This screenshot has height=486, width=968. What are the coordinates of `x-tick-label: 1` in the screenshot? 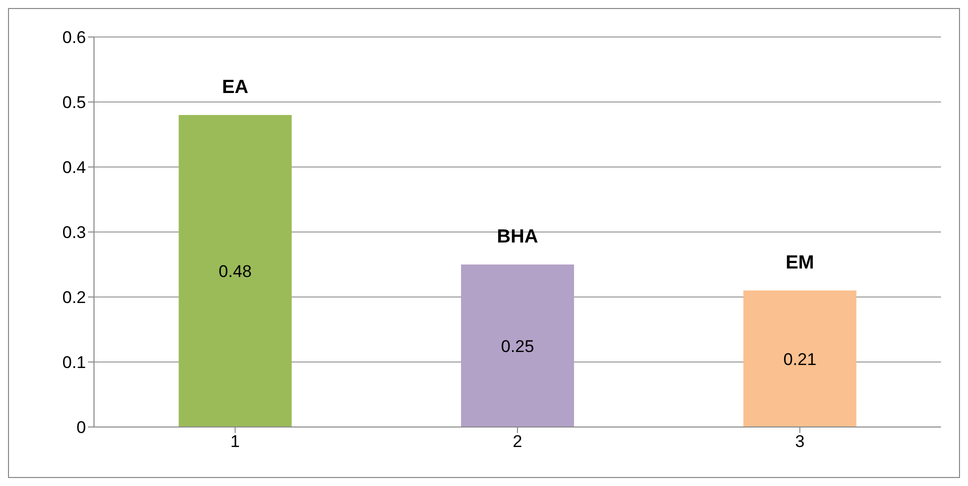 It's located at (235, 442).